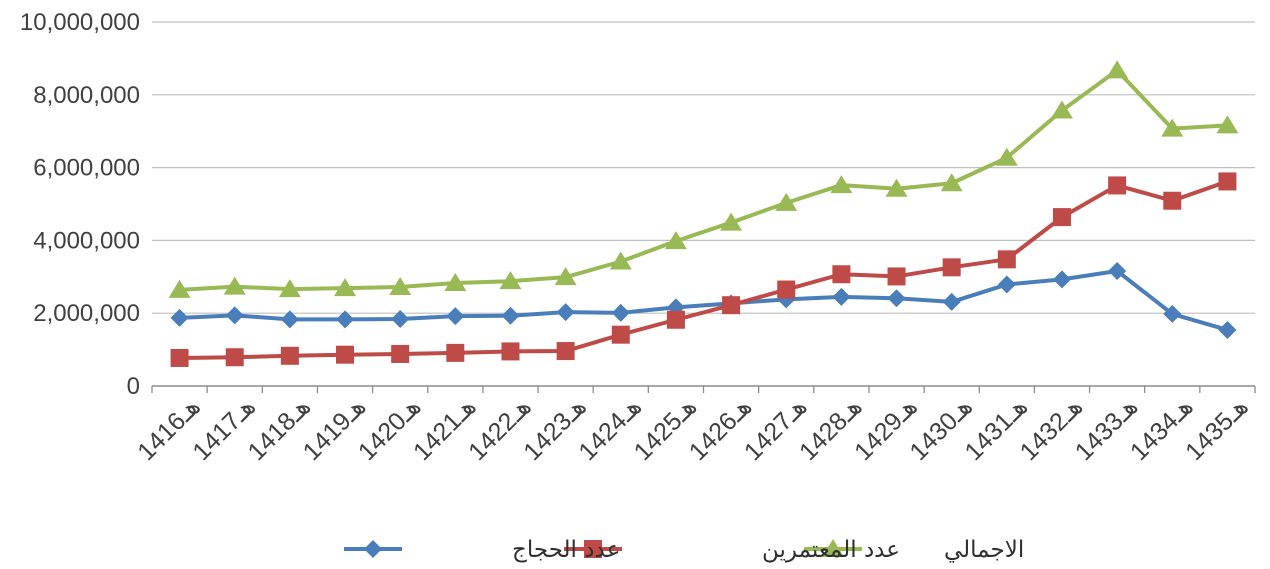  I want to click on y-tick-label: 0, so click(133, 386).